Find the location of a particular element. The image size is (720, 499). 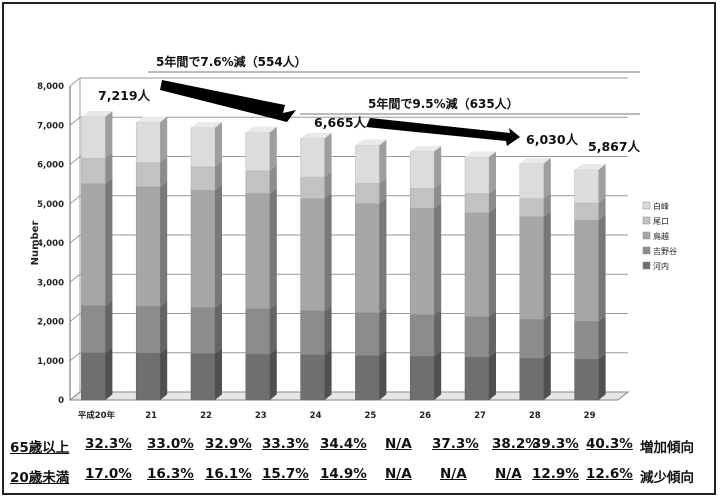

cell-under-20-21: 16.3% is located at coordinates (170, 474).